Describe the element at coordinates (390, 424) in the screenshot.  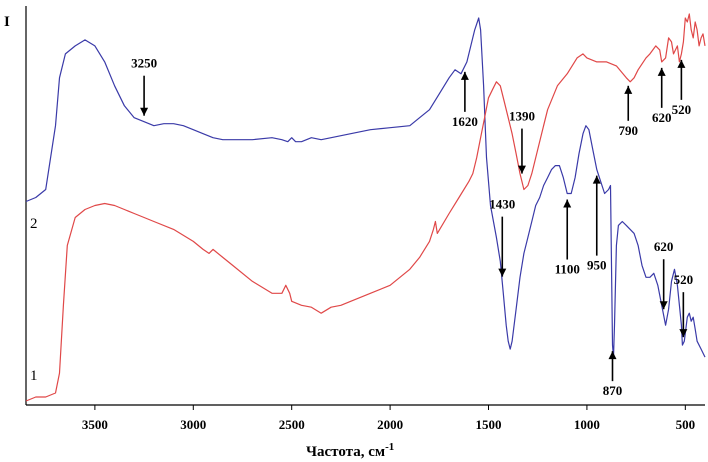
I see `x-tick-label: 2000` at that location.